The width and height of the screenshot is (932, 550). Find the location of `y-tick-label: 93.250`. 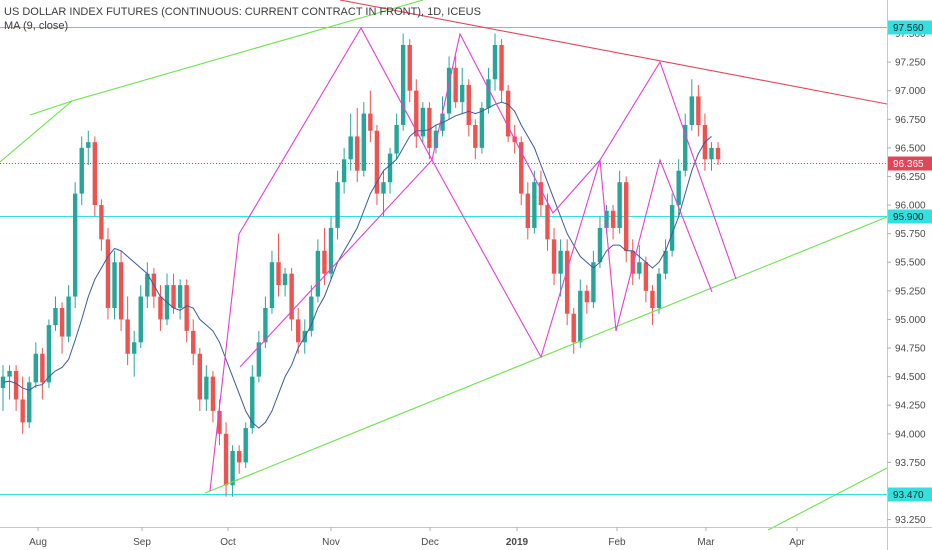

y-tick-label: 93.250 is located at coordinates (910, 520).